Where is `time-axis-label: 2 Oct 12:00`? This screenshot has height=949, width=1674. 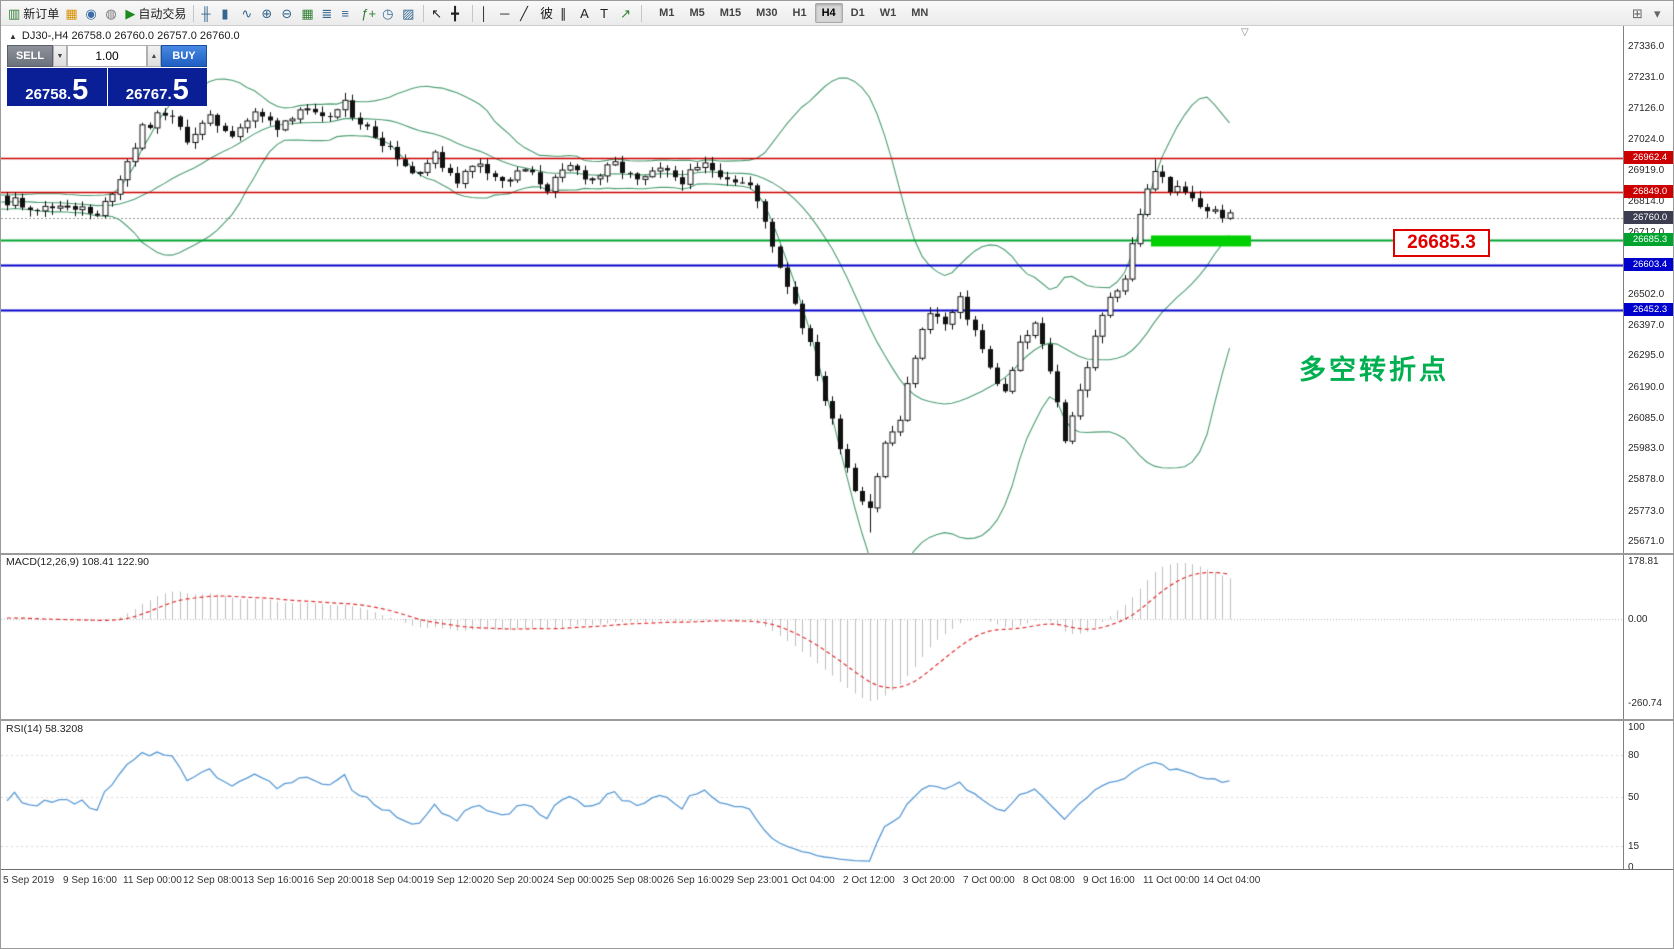 time-axis-label: 2 Oct 12:00 is located at coordinates (869, 880).